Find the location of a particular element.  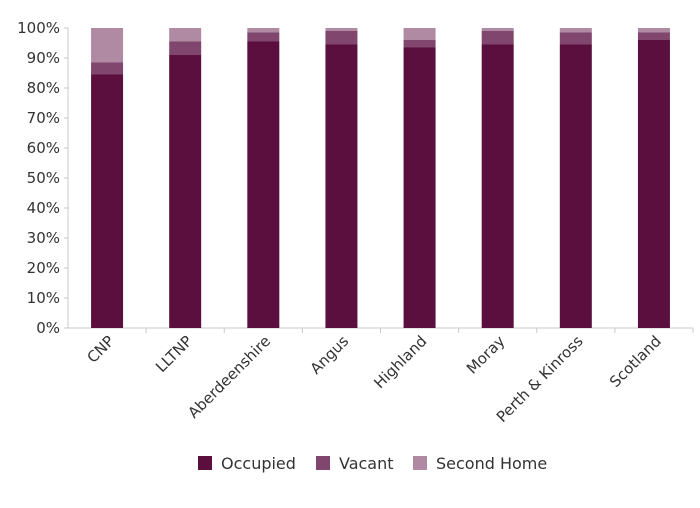

y-tick-label: 80% is located at coordinates (43, 88).